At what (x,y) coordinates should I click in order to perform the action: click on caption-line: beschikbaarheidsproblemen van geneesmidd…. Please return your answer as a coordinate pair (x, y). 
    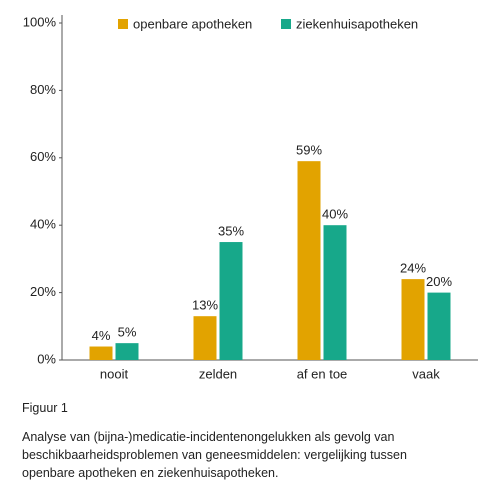
    Looking at the image, I should click on (214, 455).